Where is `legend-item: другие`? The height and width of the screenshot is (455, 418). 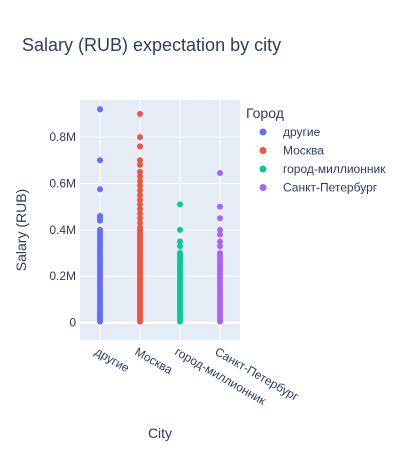 legend-item: другие is located at coordinates (290, 132).